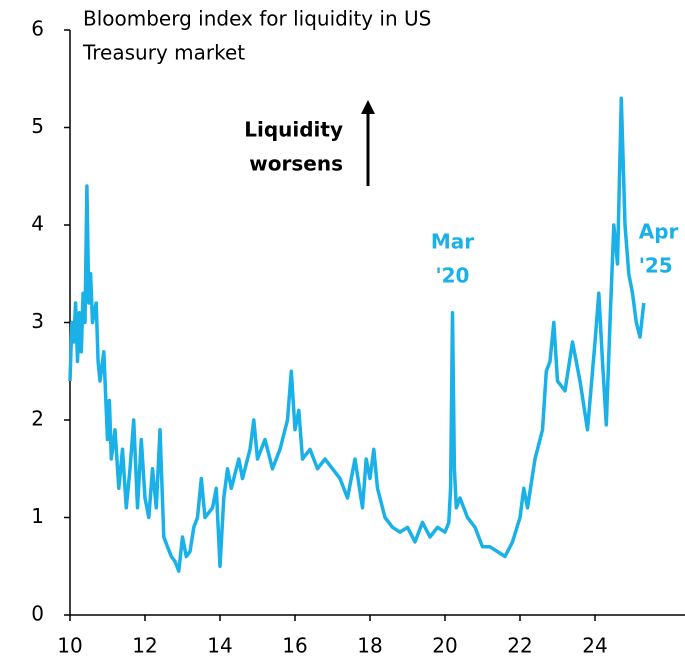 The width and height of the screenshot is (685, 671). What do you see at coordinates (144, 646) in the screenshot?
I see `x-tick-label: 12` at bounding box center [144, 646].